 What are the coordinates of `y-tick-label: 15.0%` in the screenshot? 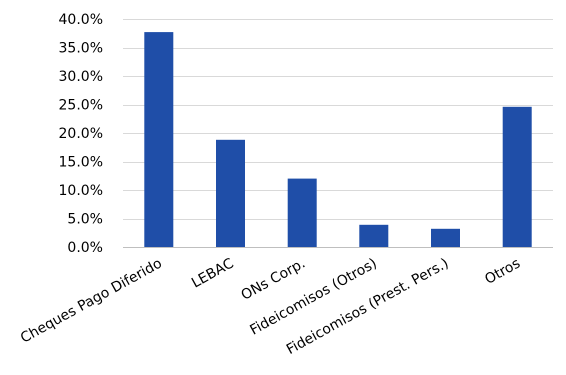 It's located at (81, 163).